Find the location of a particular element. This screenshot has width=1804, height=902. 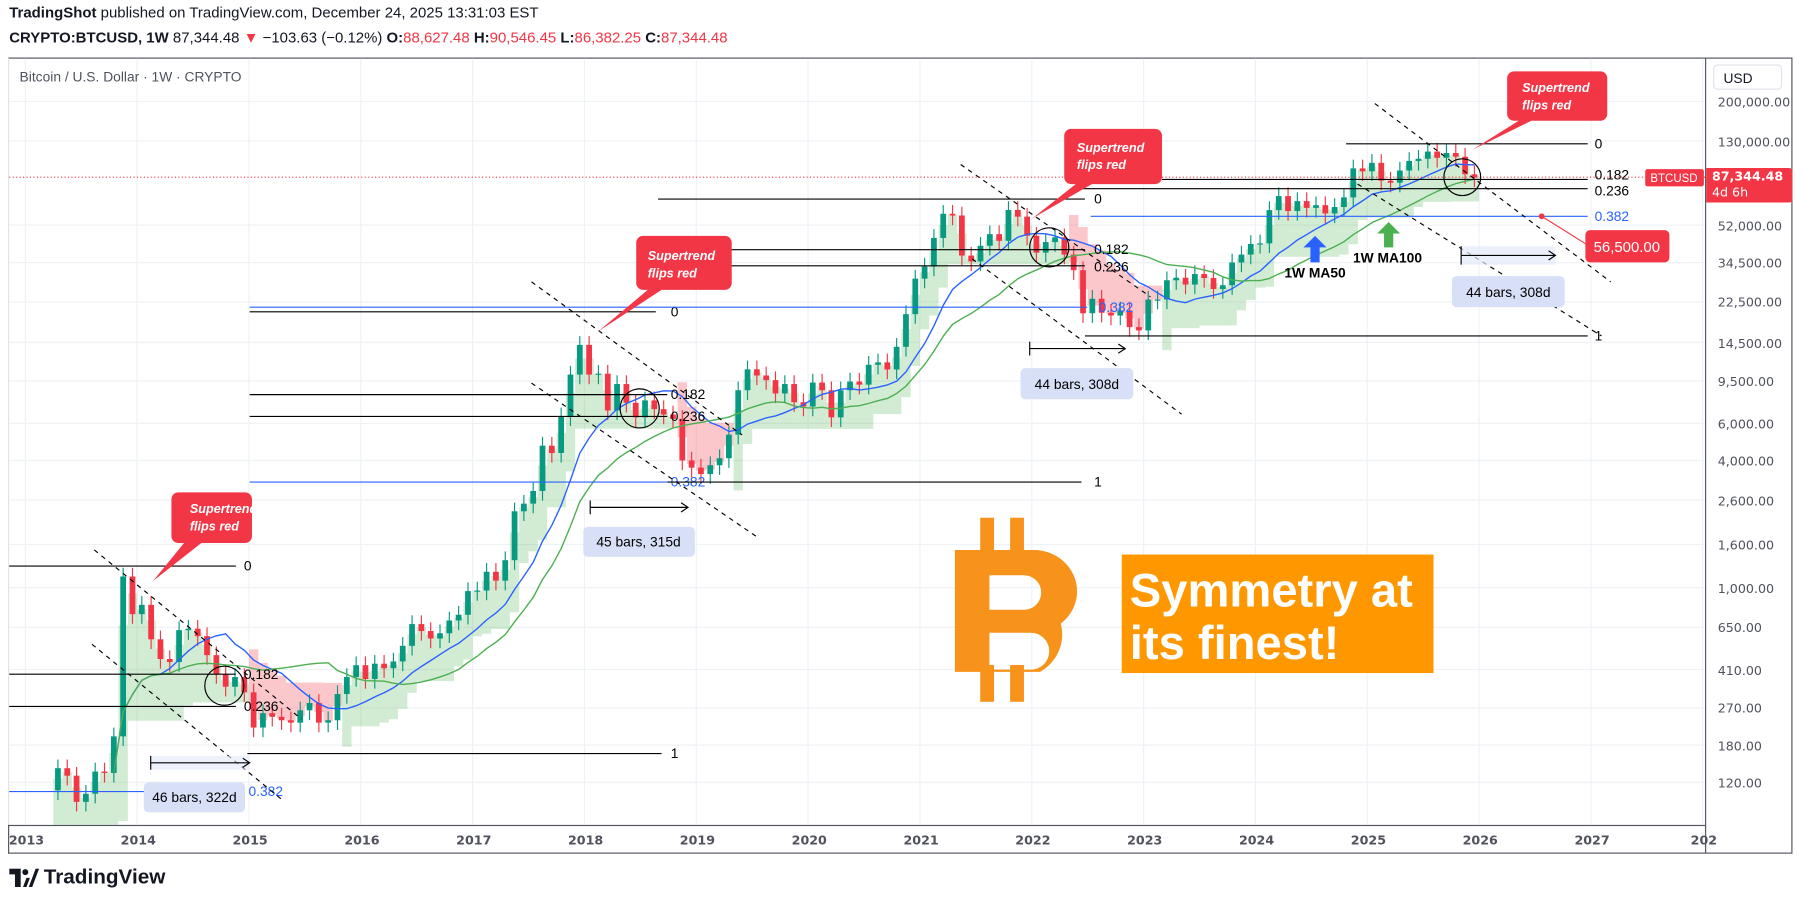

measure-2017: 45 bars, 315d is located at coordinates (639, 528).